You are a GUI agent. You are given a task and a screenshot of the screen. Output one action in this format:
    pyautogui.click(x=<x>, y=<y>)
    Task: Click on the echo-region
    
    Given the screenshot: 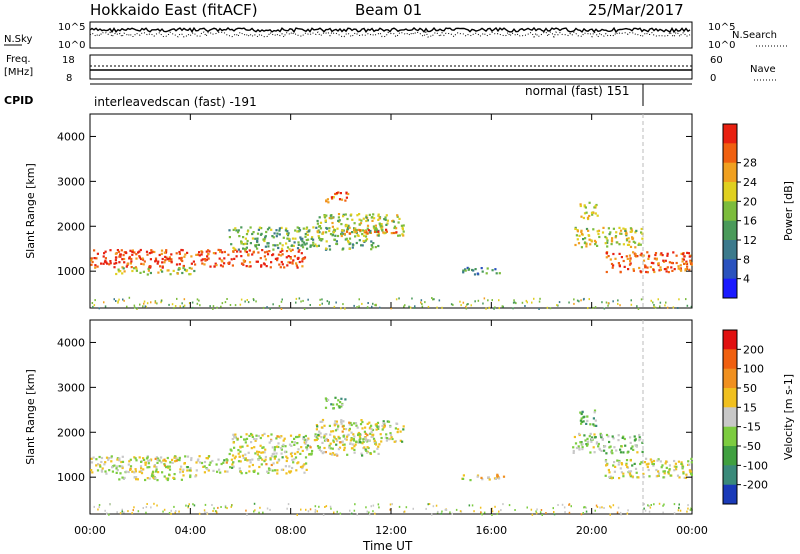 What is the action you would take?
    pyautogui.click(x=360, y=431)
    